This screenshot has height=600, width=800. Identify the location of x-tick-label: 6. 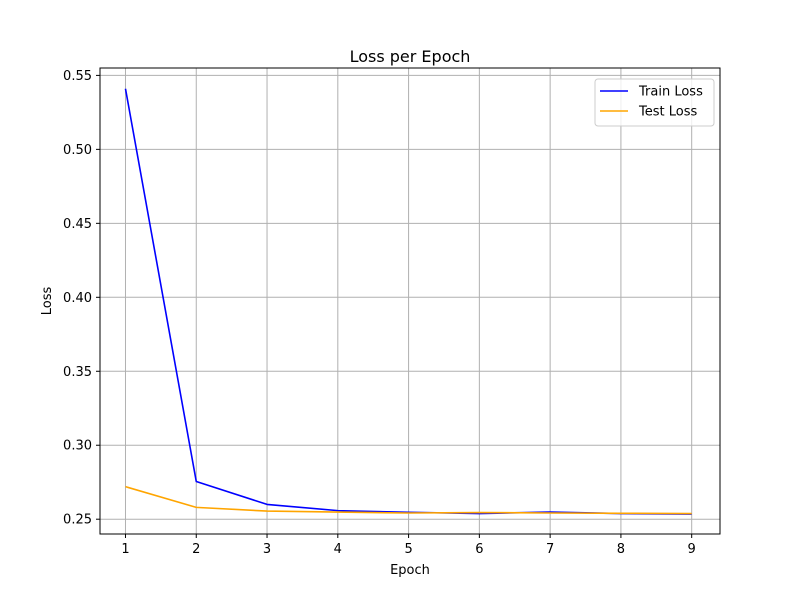
(479, 549).